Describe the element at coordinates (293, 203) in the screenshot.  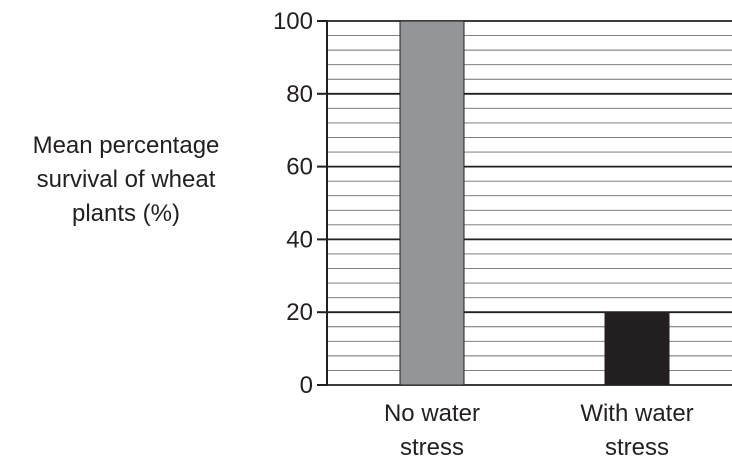
I see `y-tick-labels: 0 20 40 60 80 100` at that location.